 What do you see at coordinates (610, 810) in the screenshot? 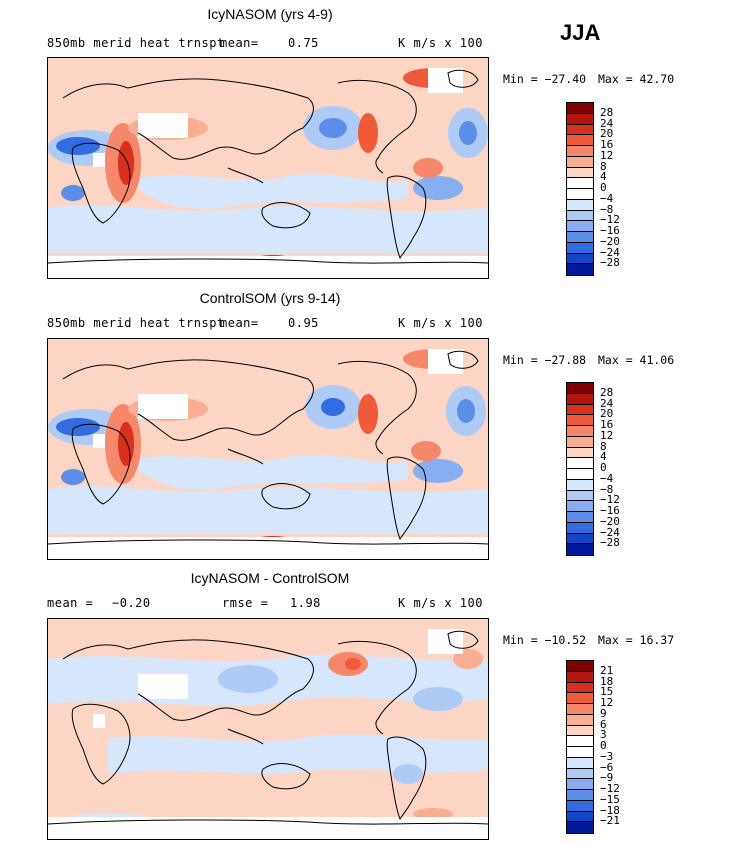
I see `colorbar-tick-label: −18` at bounding box center [610, 810].